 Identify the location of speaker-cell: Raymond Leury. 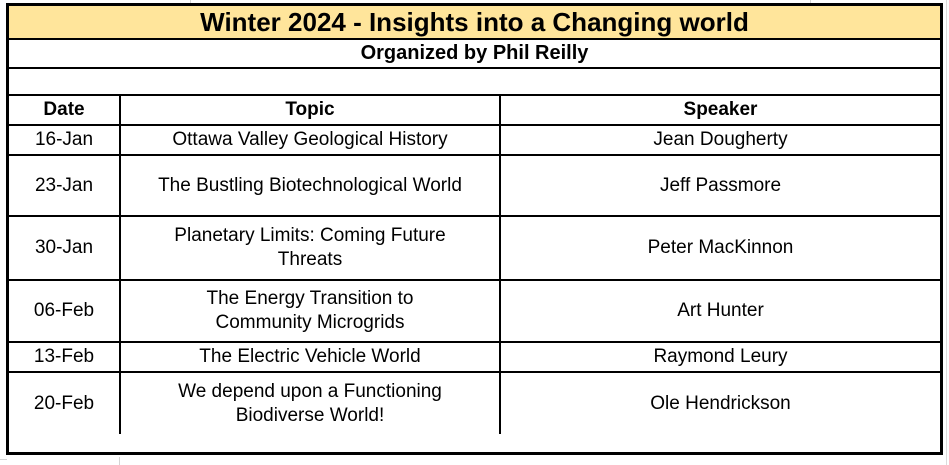
(720, 356).